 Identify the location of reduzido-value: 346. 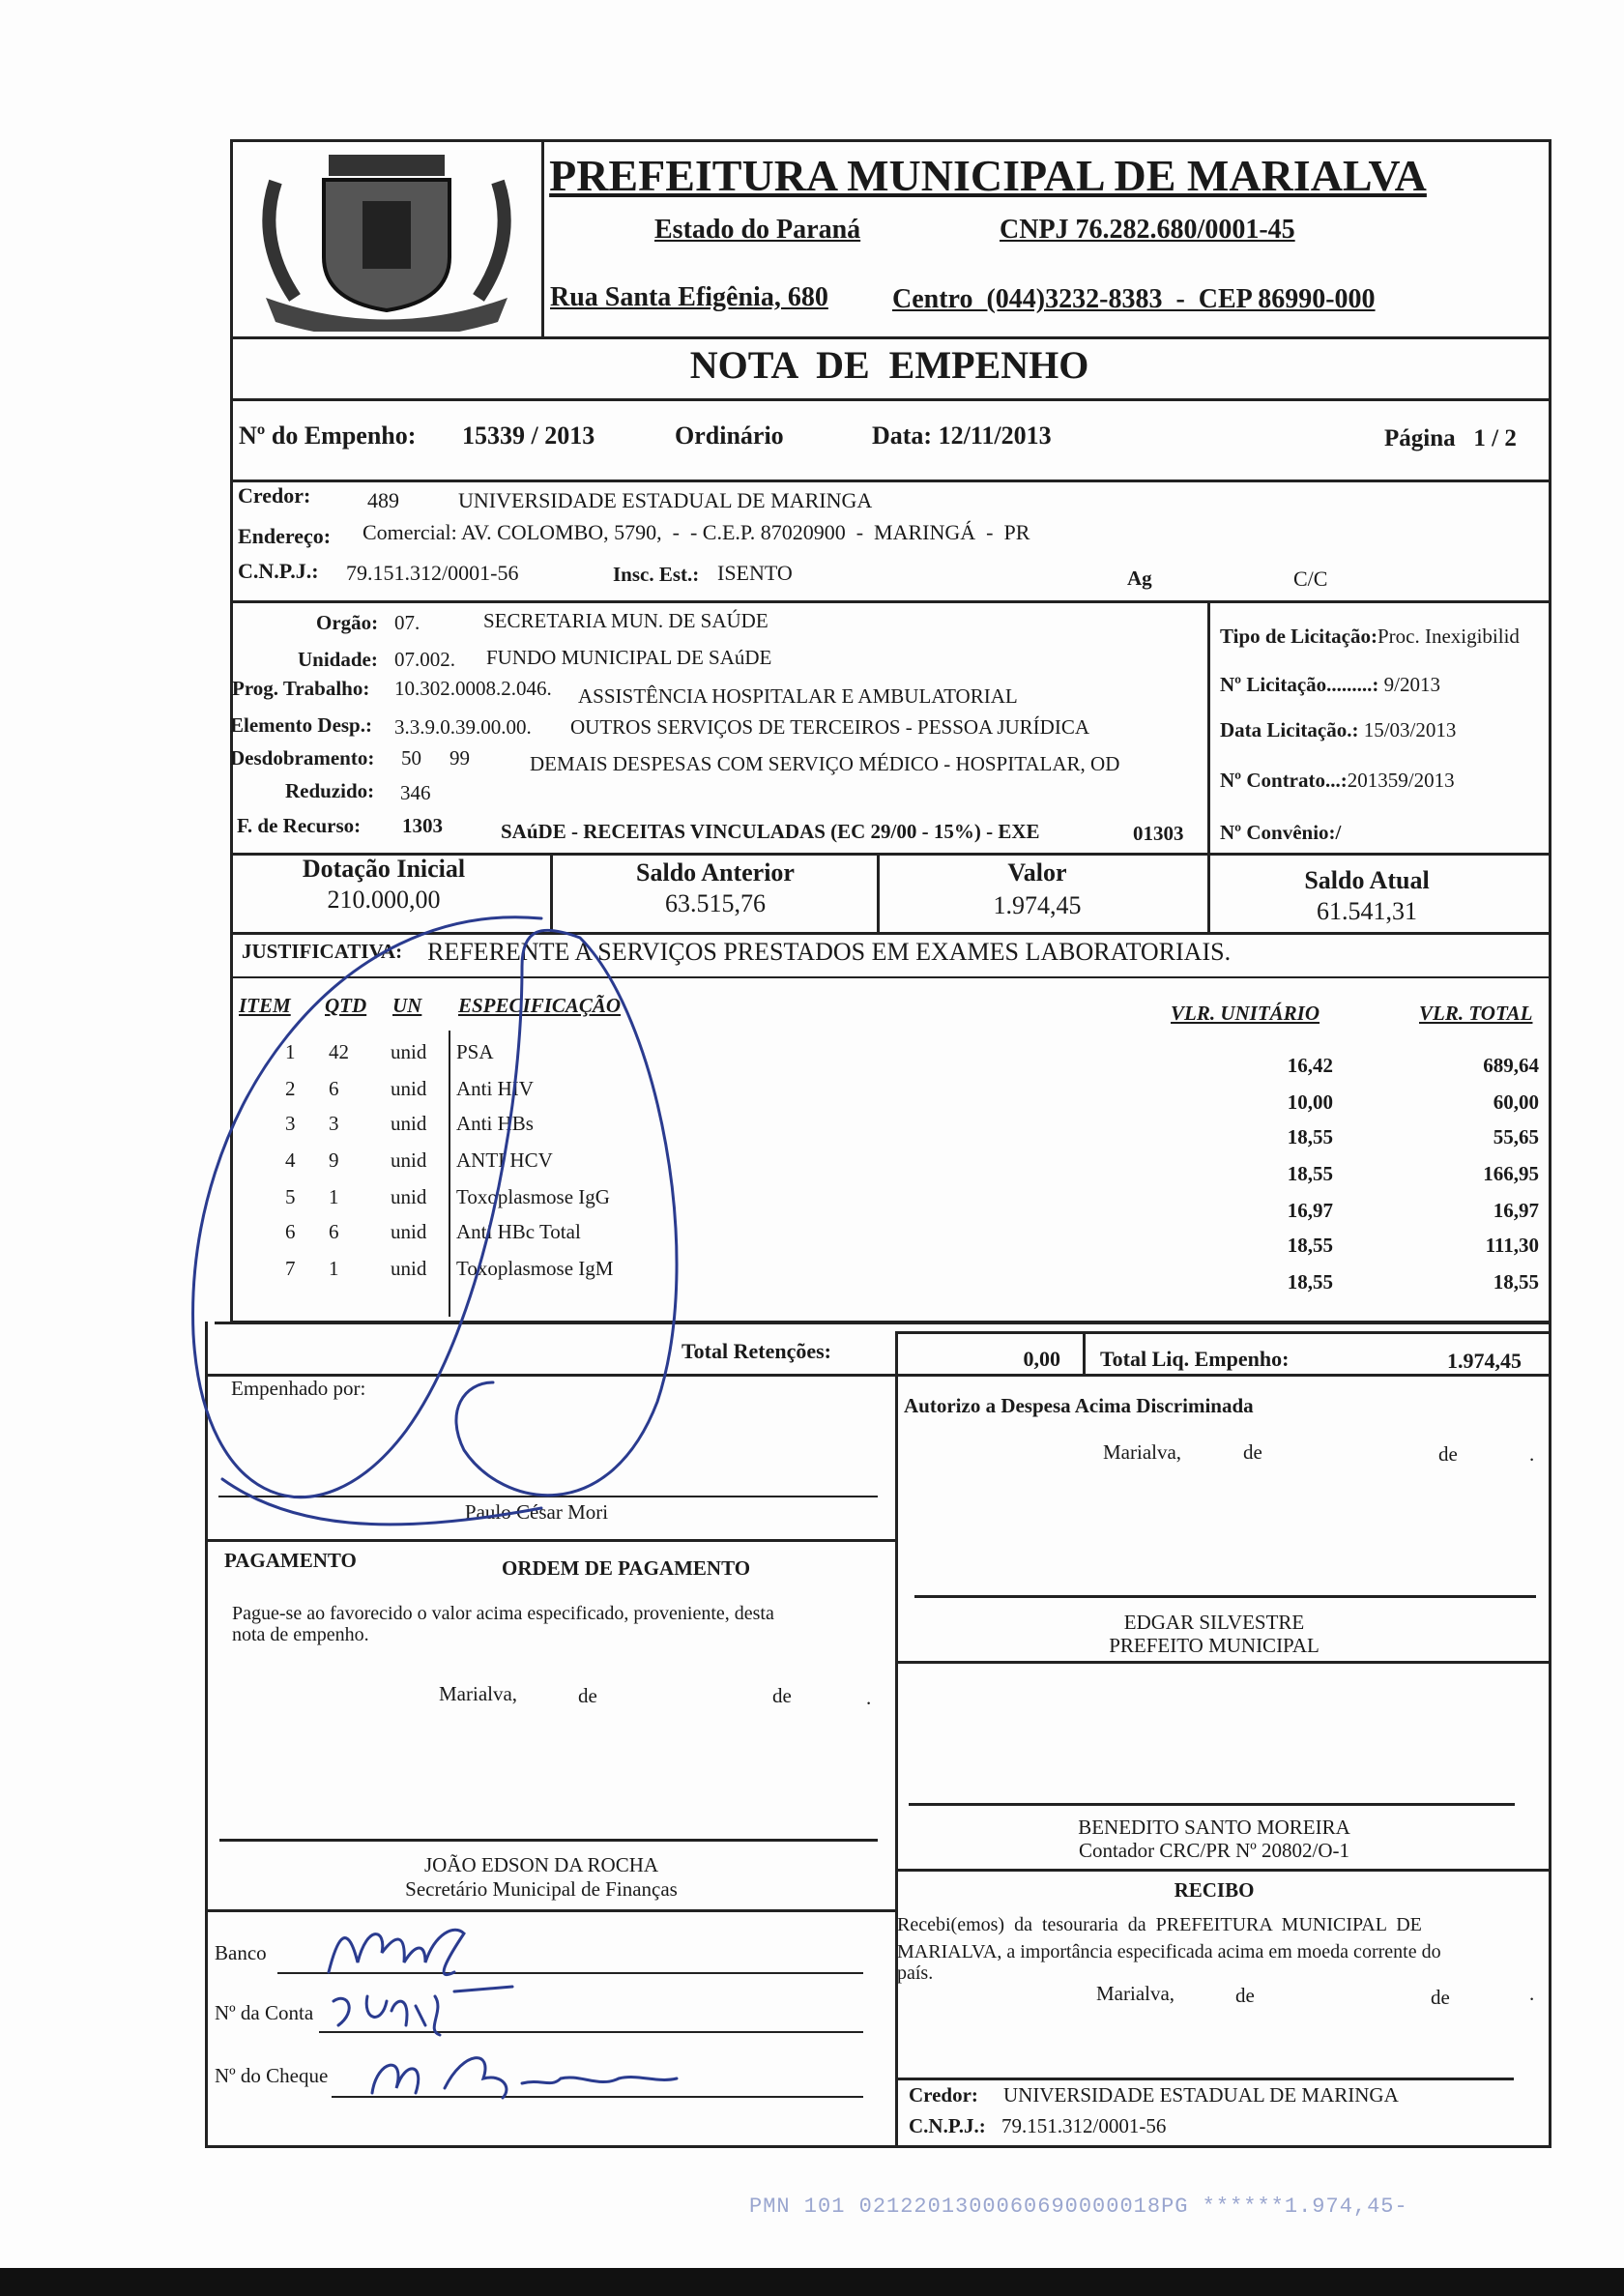
(415, 792).